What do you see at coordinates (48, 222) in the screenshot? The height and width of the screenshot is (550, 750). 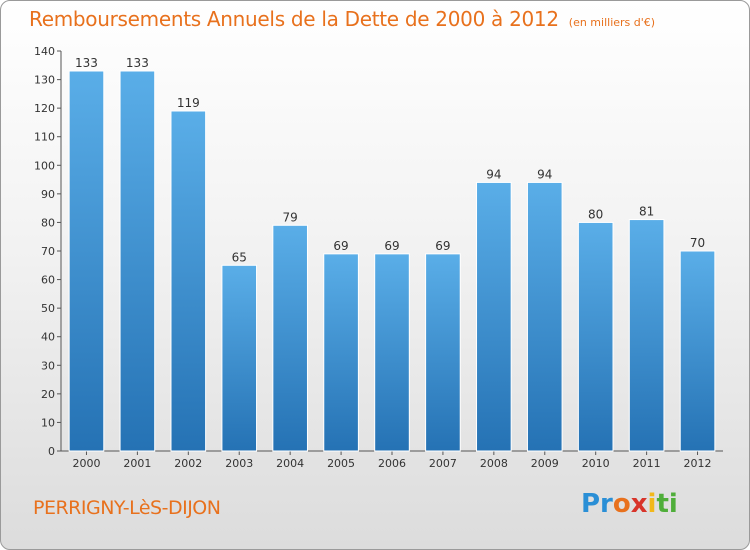 I see `y-tick-label: 80` at bounding box center [48, 222].